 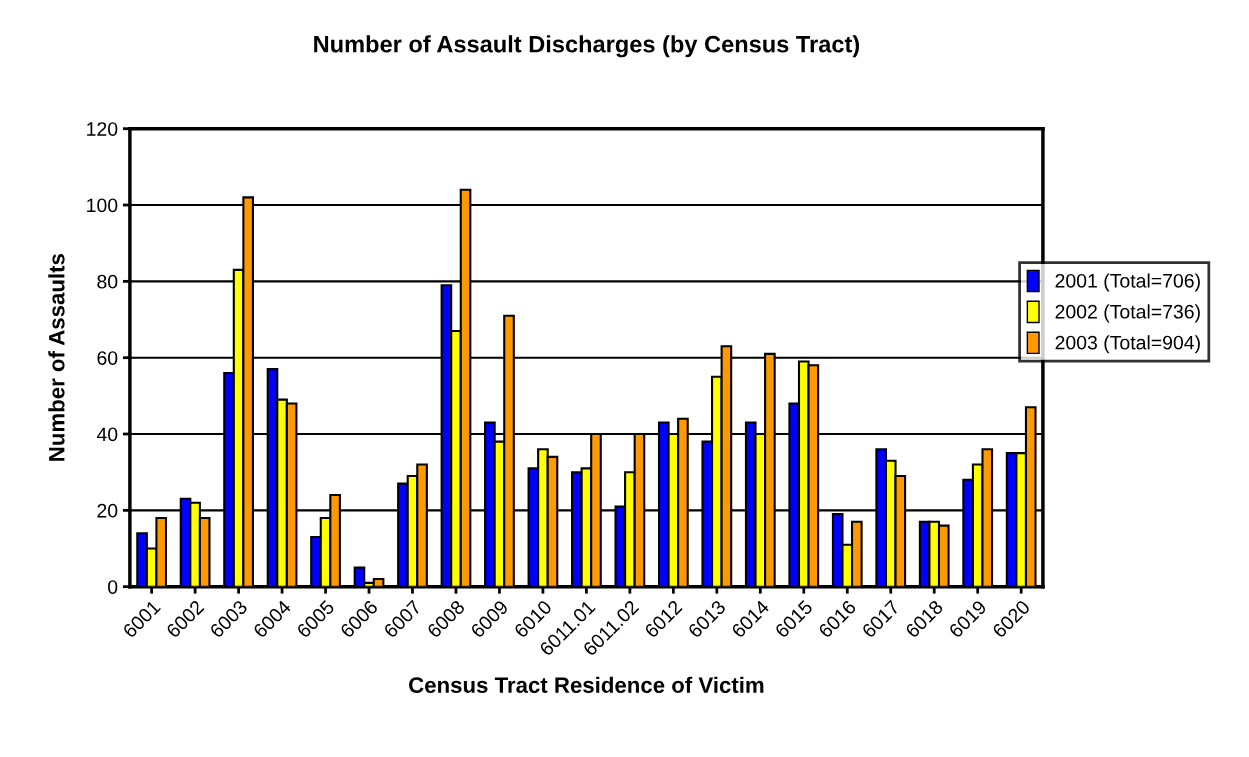 I want to click on y-tick-label: 40, so click(x=107, y=434).